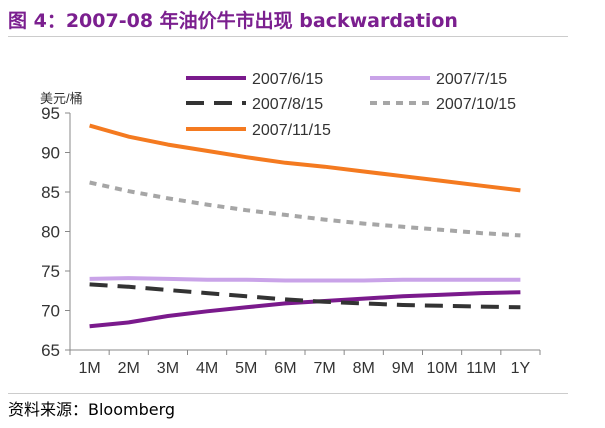  What do you see at coordinates (50, 311) in the screenshot?
I see `y-tick-label: 70` at bounding box center [50, 311].